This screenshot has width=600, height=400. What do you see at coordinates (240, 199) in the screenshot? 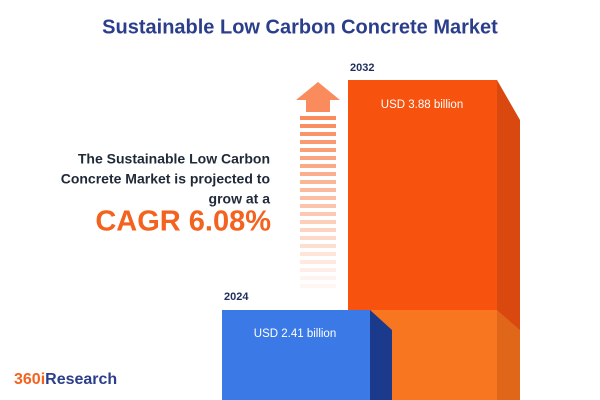
I see `description-line: grow at a` at bounding box center [240, 199].